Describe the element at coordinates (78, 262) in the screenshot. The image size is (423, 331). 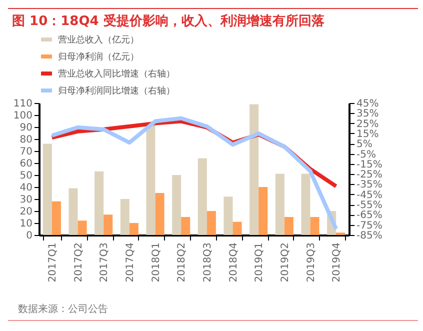
I see `x-tick-label: 2017Q2` at that location.